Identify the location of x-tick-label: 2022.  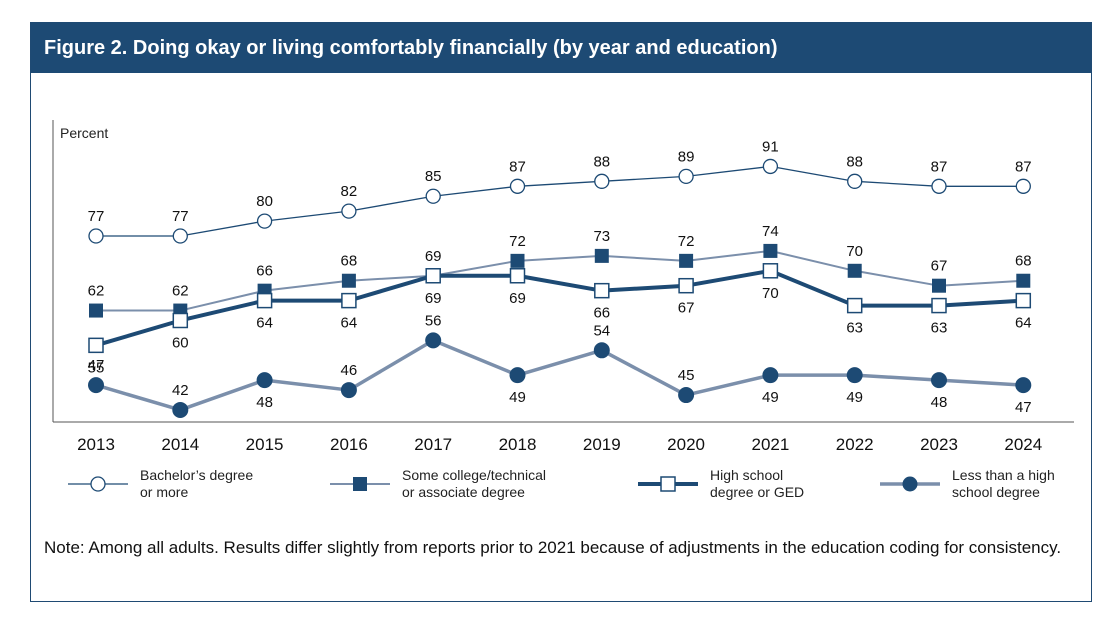
(855, 444).